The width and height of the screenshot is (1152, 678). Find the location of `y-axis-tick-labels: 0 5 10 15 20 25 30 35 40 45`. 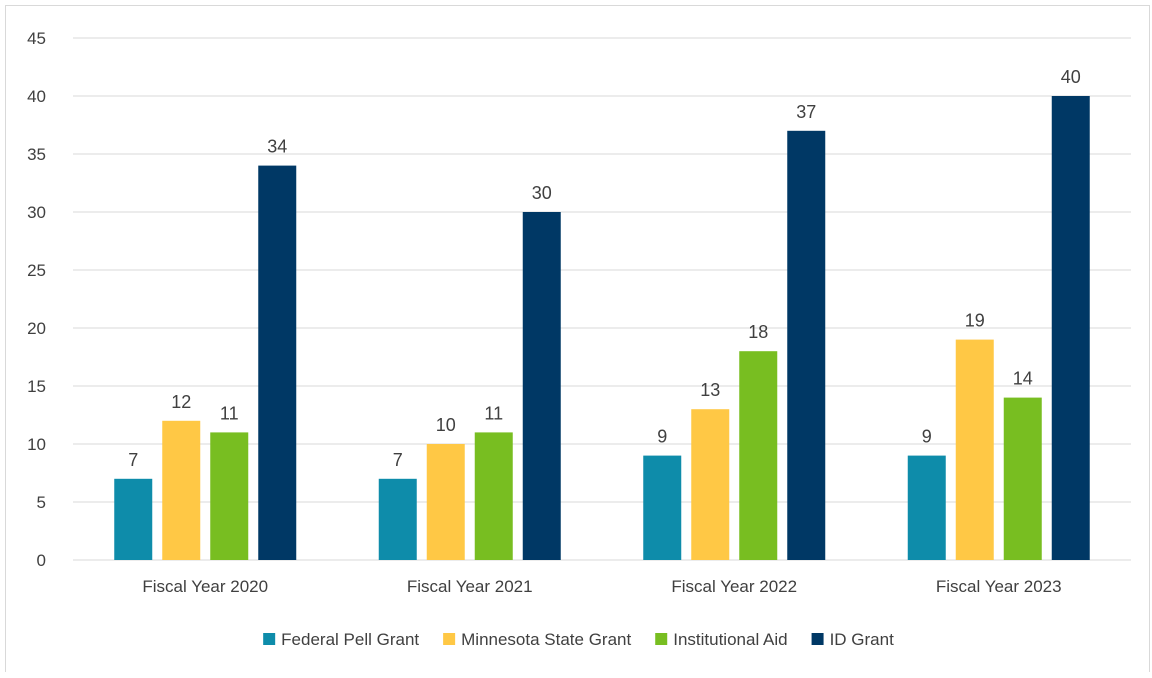

y-axis-tick-labels: 0 5 10 15 20 25 30 35 40 45 is located at coordinates (36, 299).